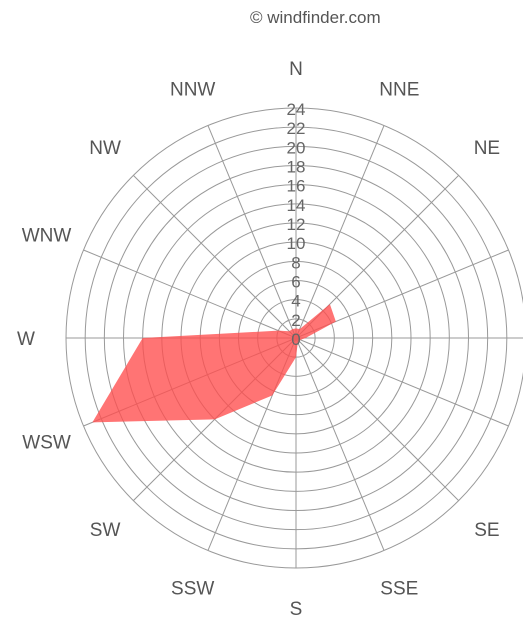  What do you see at coordinates (315, 17) in the screenshot?
I see `credit-text: © windfinder.com` at bounding box center [315, 17].